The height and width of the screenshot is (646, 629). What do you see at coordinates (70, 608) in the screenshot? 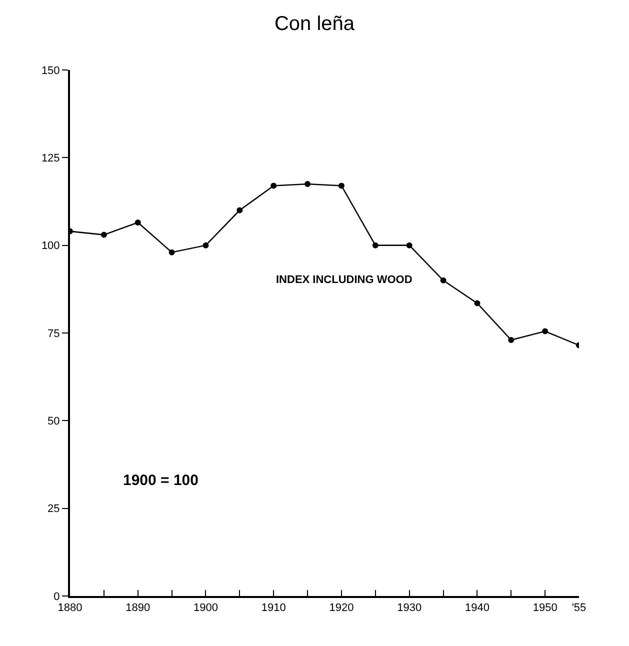
I see `x-tick-label: 1880` at bounding box center [70, 608].